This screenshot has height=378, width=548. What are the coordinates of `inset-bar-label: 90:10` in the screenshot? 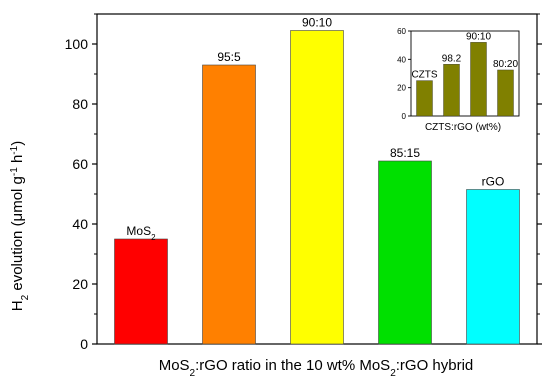 It's located at (478, 36).